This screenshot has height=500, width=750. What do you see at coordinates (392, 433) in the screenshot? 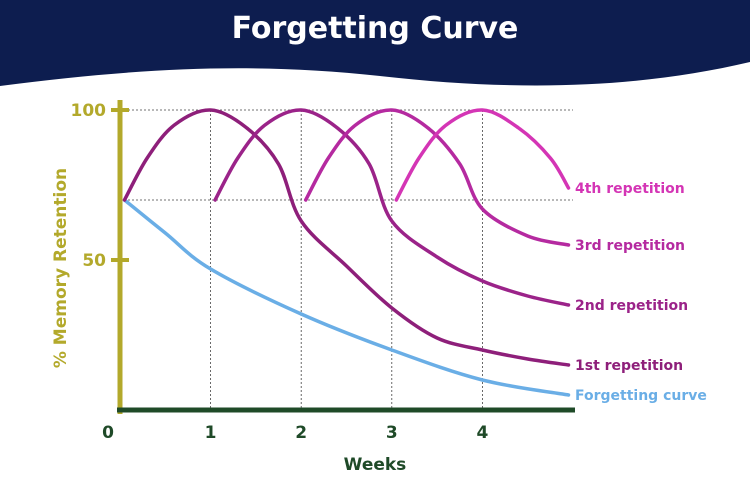
I see `x-tick-label: 3` at bounding box center [392, 433].